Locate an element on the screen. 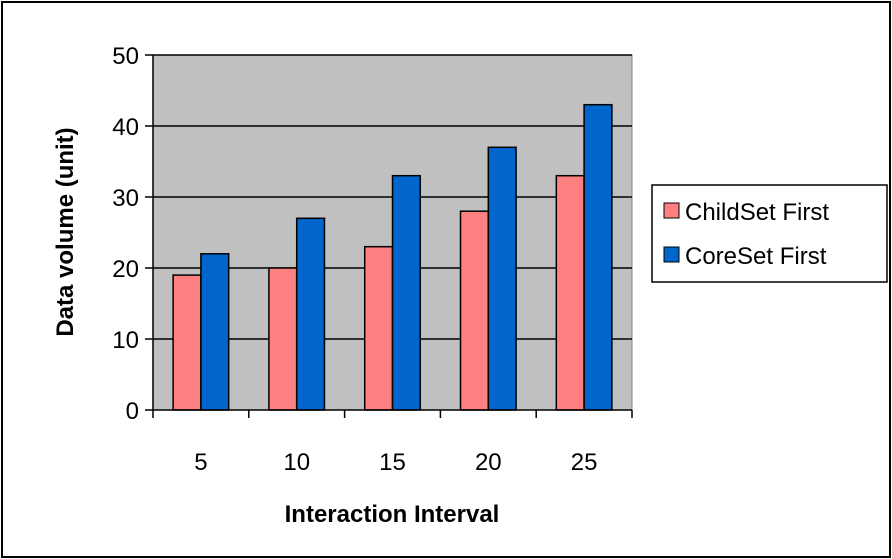 The height and width of the screenshot is (559, 892). y-tick-labels: 0 10 20 30 40 50 is located at coordinates (125, 234).